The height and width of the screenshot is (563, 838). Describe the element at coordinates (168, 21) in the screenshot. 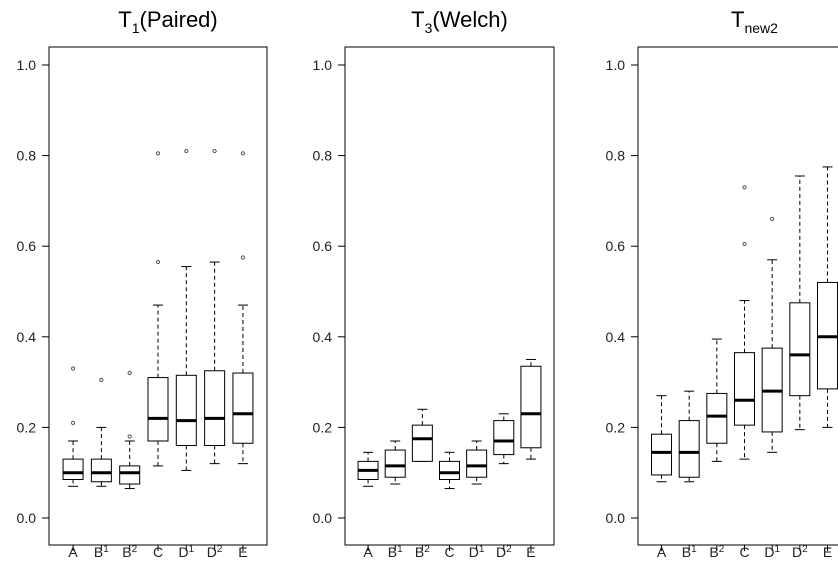

I see `panel-title: T1(Paired)` at that location.